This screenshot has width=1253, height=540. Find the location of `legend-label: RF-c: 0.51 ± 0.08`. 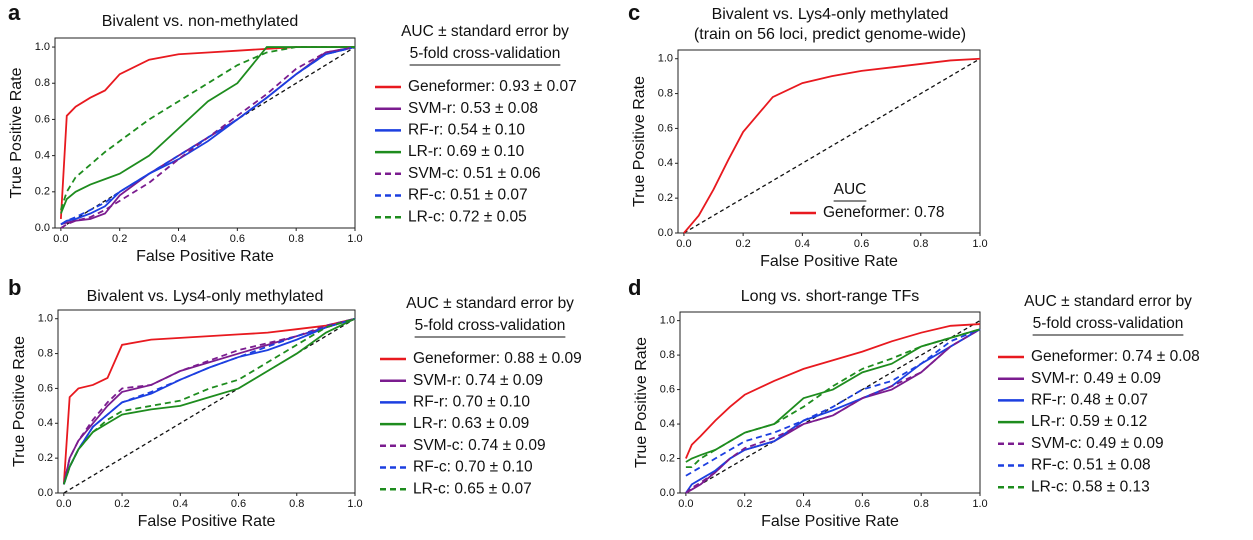

legend-label: RF-c: 0.51 ± 0.08 is located at coordinates (1091, 465).